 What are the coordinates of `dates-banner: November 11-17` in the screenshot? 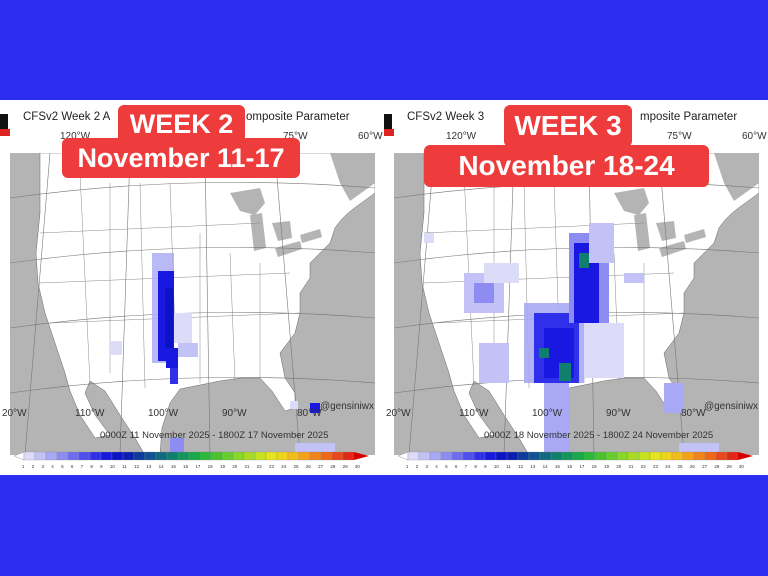 It's located at (181, 158).